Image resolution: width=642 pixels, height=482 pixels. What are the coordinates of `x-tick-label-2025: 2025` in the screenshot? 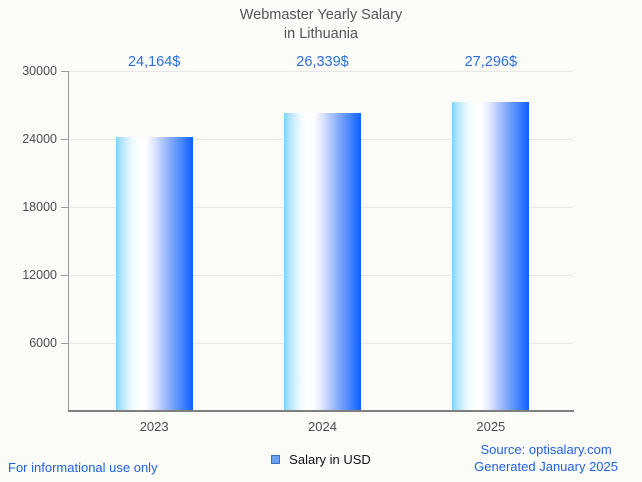 It's located at (491, 426).